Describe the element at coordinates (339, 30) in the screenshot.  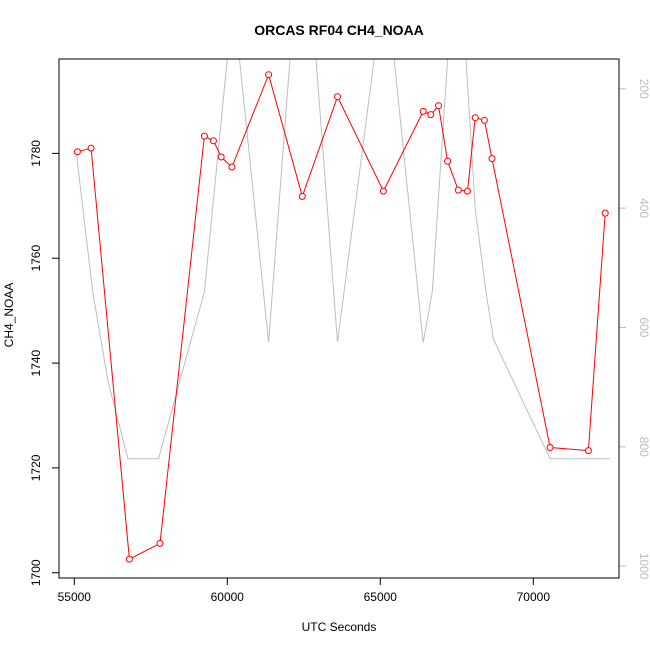
I see `chart-title: ORCAS RF04 CH4_NOAA` at that location.